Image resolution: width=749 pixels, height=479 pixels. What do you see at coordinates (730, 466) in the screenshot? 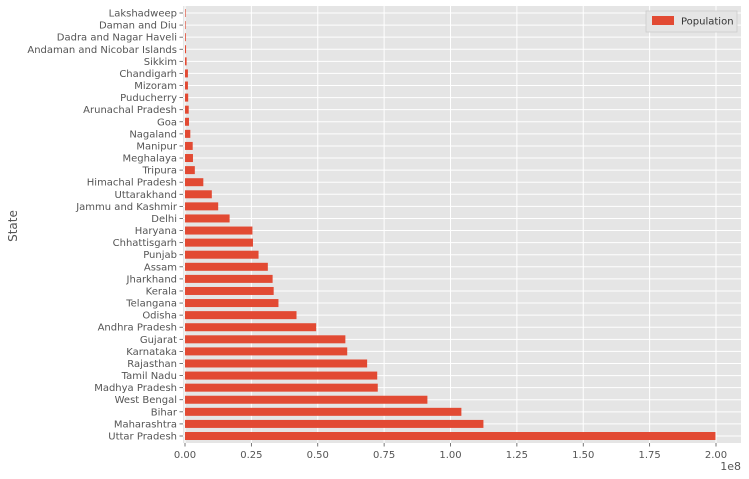
I see `x-axis-offset-label: 1e8` at bounding box center [730, 466].